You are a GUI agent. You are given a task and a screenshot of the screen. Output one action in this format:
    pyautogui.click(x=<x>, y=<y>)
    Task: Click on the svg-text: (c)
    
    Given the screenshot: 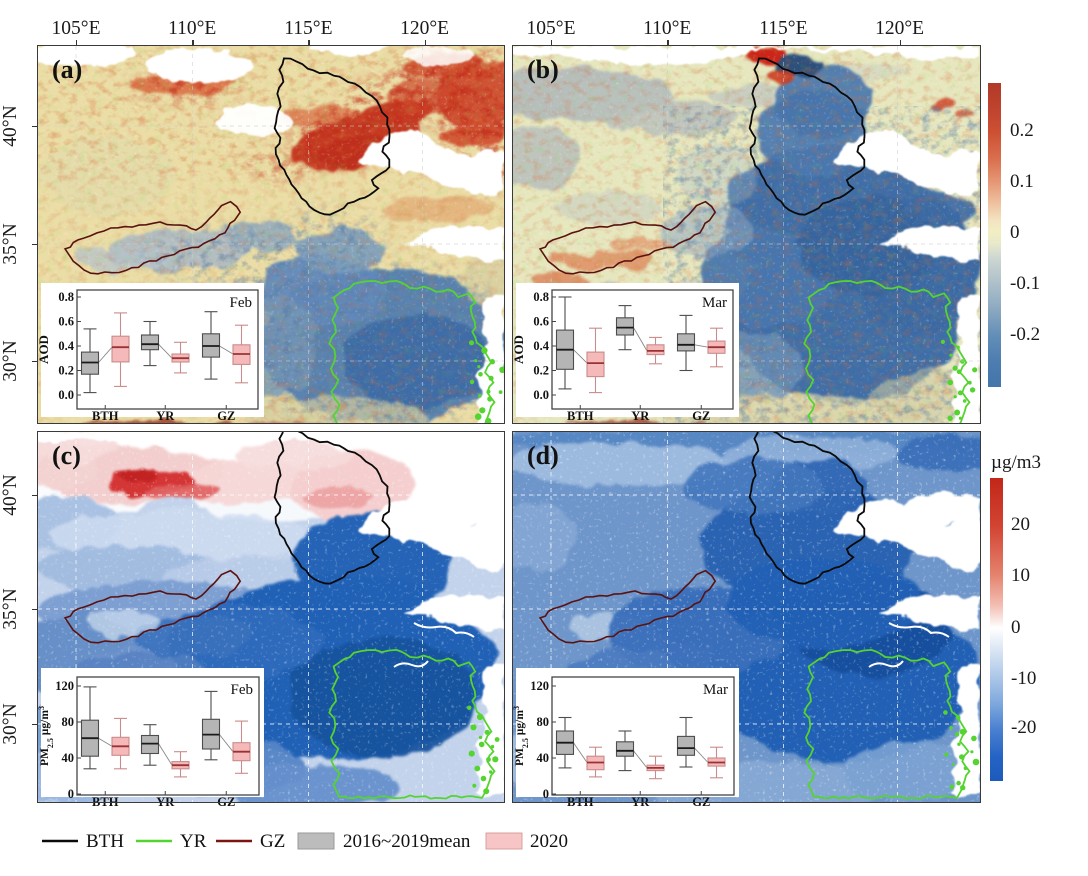 What is the action you would take?
    pyautogui.click(x=66, y=455)
    